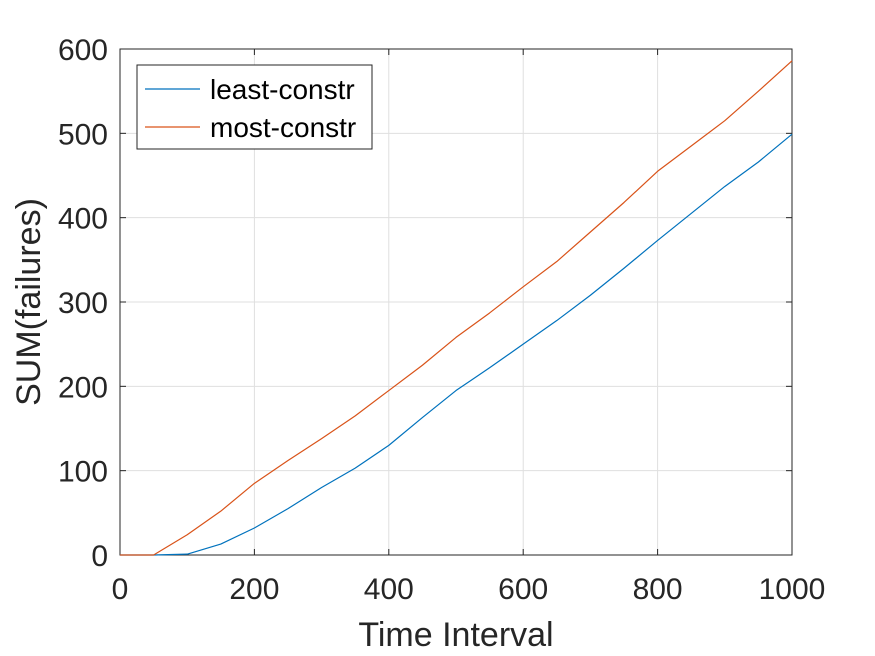 The height and width of the screenshot is (656, 875). Describe the element at coordinates (99, 556) in the screenshot. I see `y-tick-label: 0` at that location.